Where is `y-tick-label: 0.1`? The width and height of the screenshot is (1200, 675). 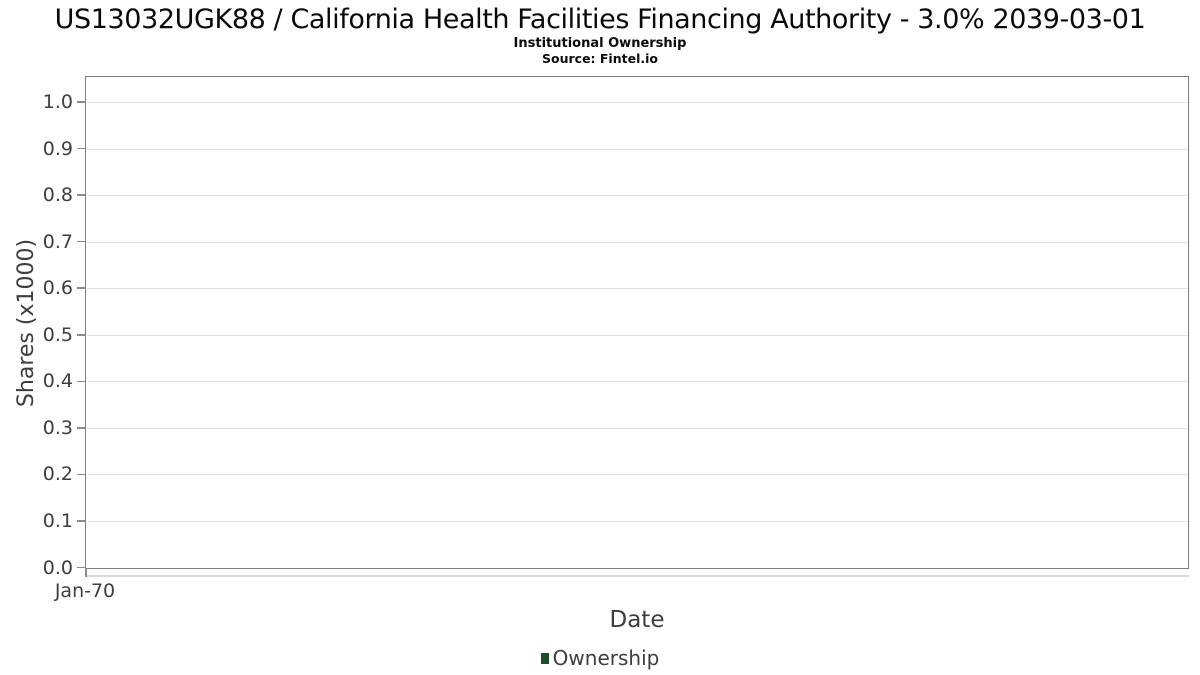
y-tick-label: 0.1 is located at coordinates (57, 520).